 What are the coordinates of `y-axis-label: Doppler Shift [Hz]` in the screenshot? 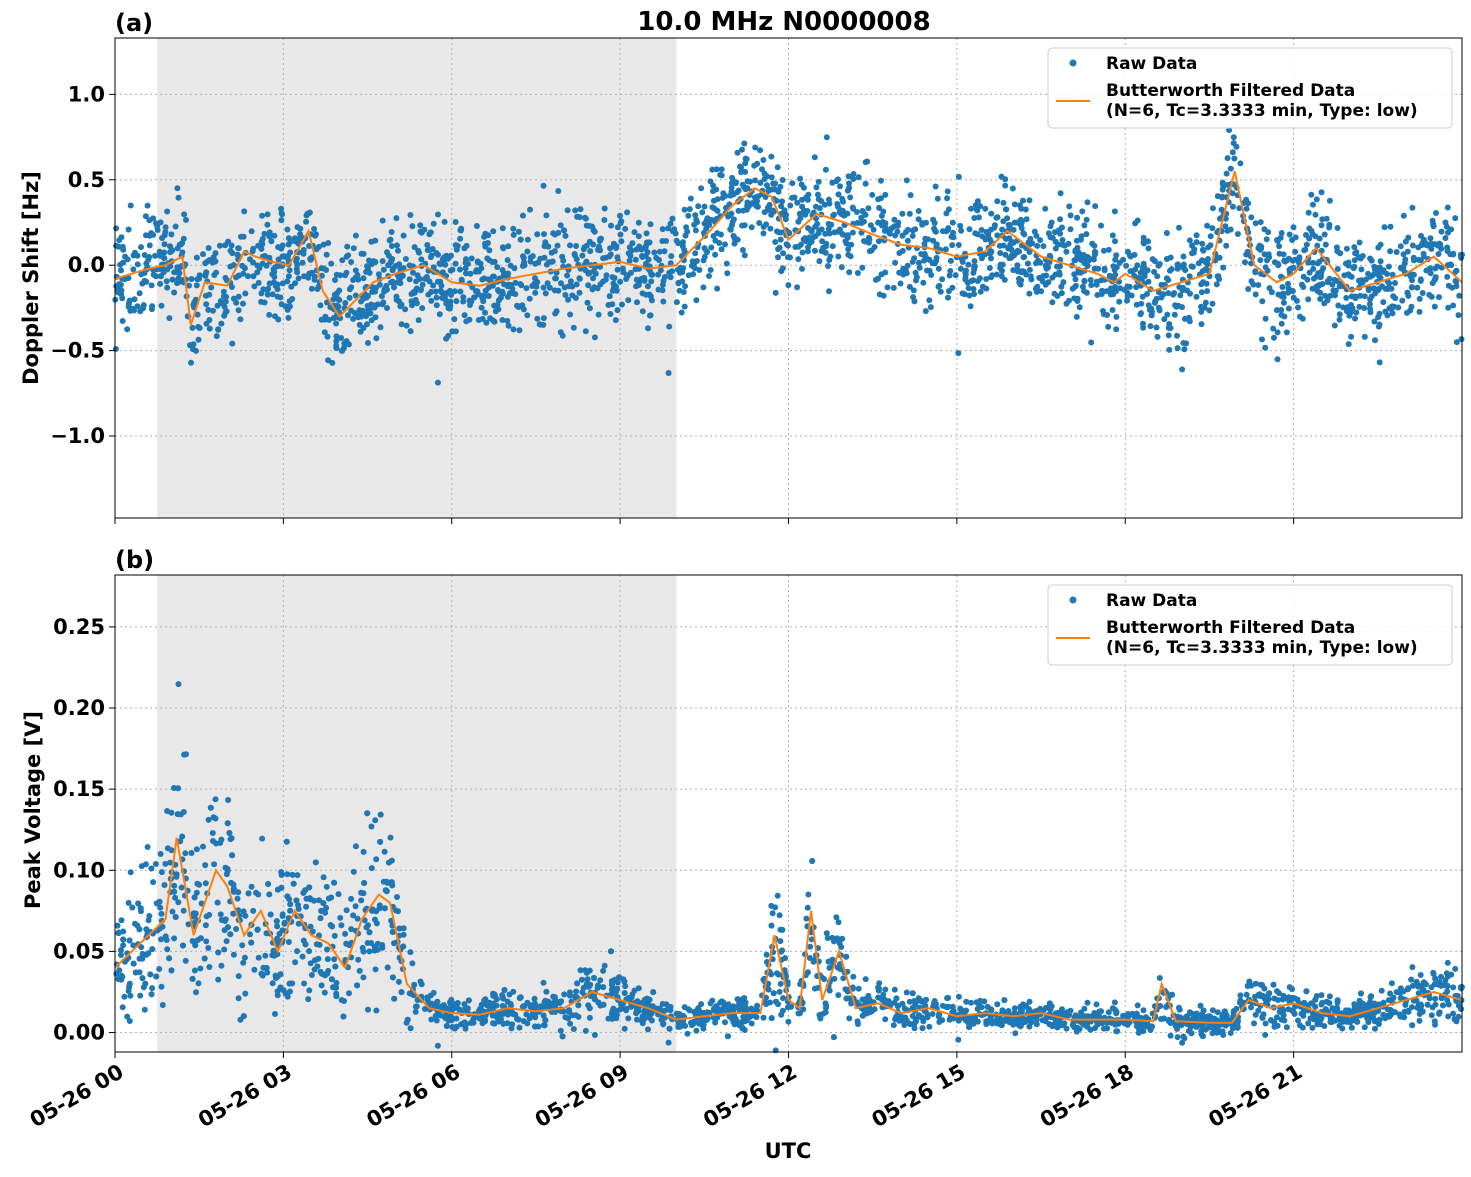 It's located at (31, 278).